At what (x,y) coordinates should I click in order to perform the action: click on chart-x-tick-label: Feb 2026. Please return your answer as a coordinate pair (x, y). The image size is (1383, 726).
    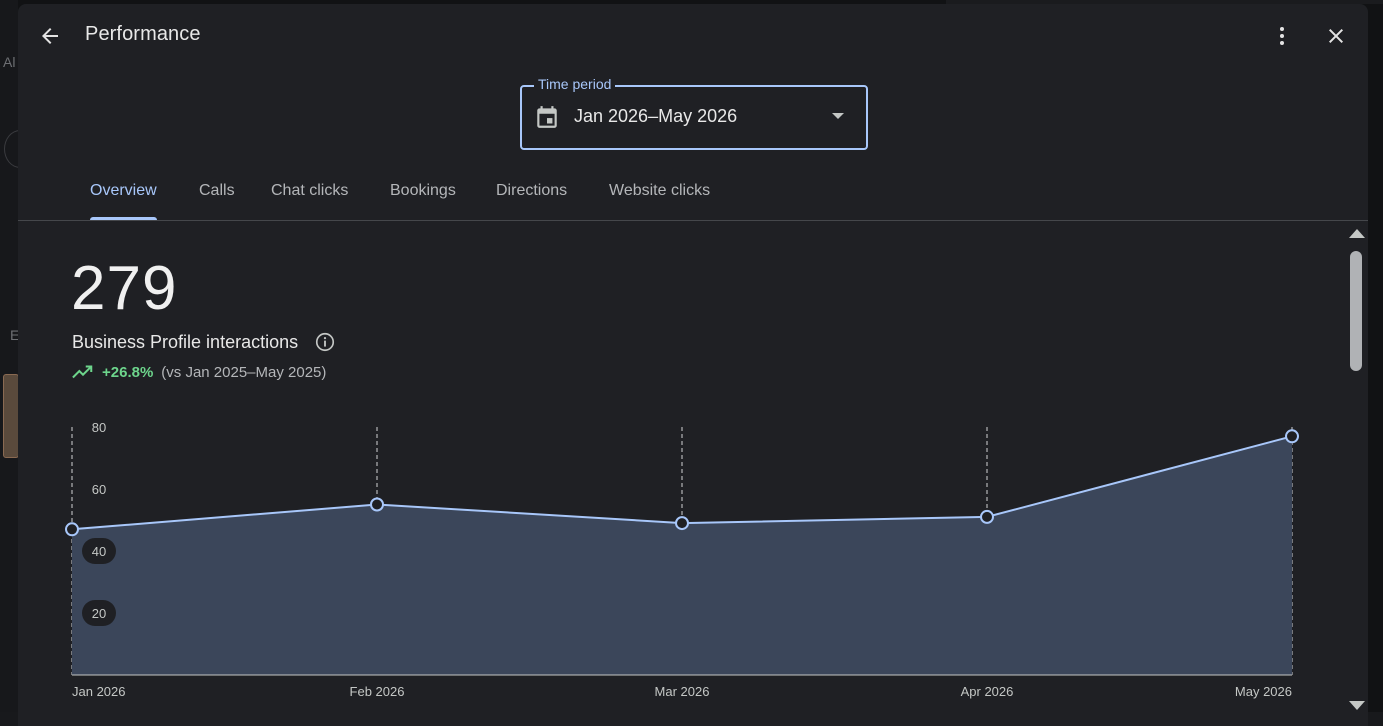
    Looking at the image, I should click on (377, 691).